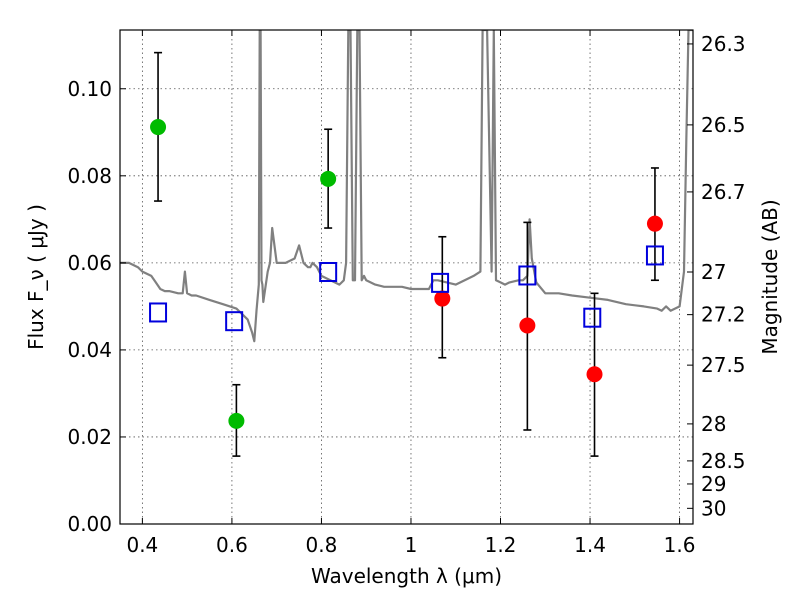  I want to click on right-tick-label: 26.3, so click(723, 44).